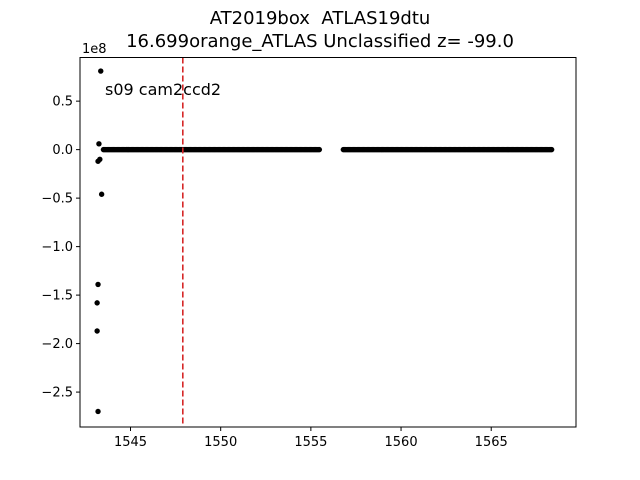 The width and height of the screenshot is (640, 480). What do you see at coordinates (57, 393) in the screenshot?
I see `y-tick-label: −2.5` at bounding box center [57, 393].